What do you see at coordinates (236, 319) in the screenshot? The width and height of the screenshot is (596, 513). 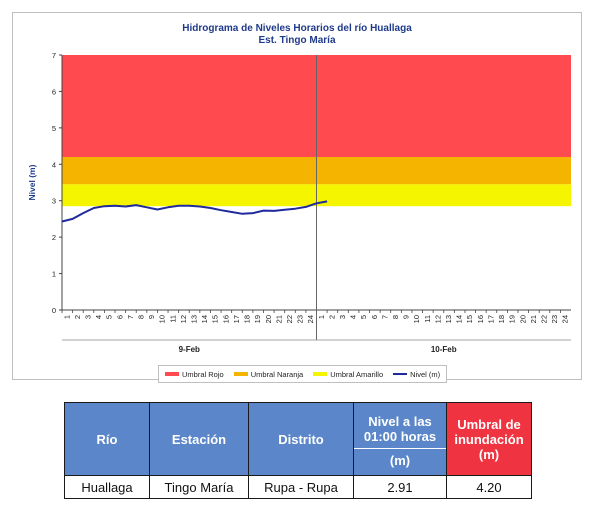 I see `x-tick-label-16: 17` at bounding box center [236, 319].